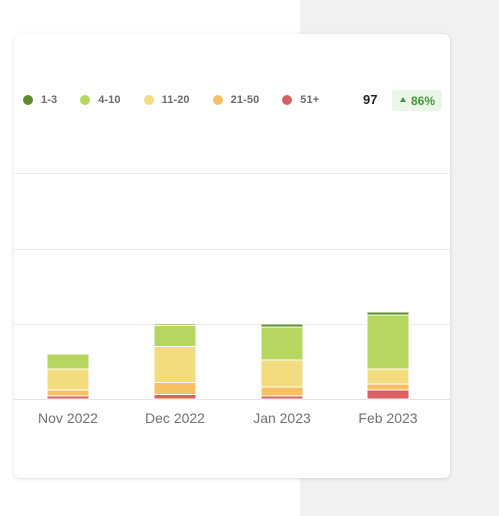 The height and width of the screenshot is (516, 499). I want to click on legend-item-4-10: 4-10, so click(100, 100).